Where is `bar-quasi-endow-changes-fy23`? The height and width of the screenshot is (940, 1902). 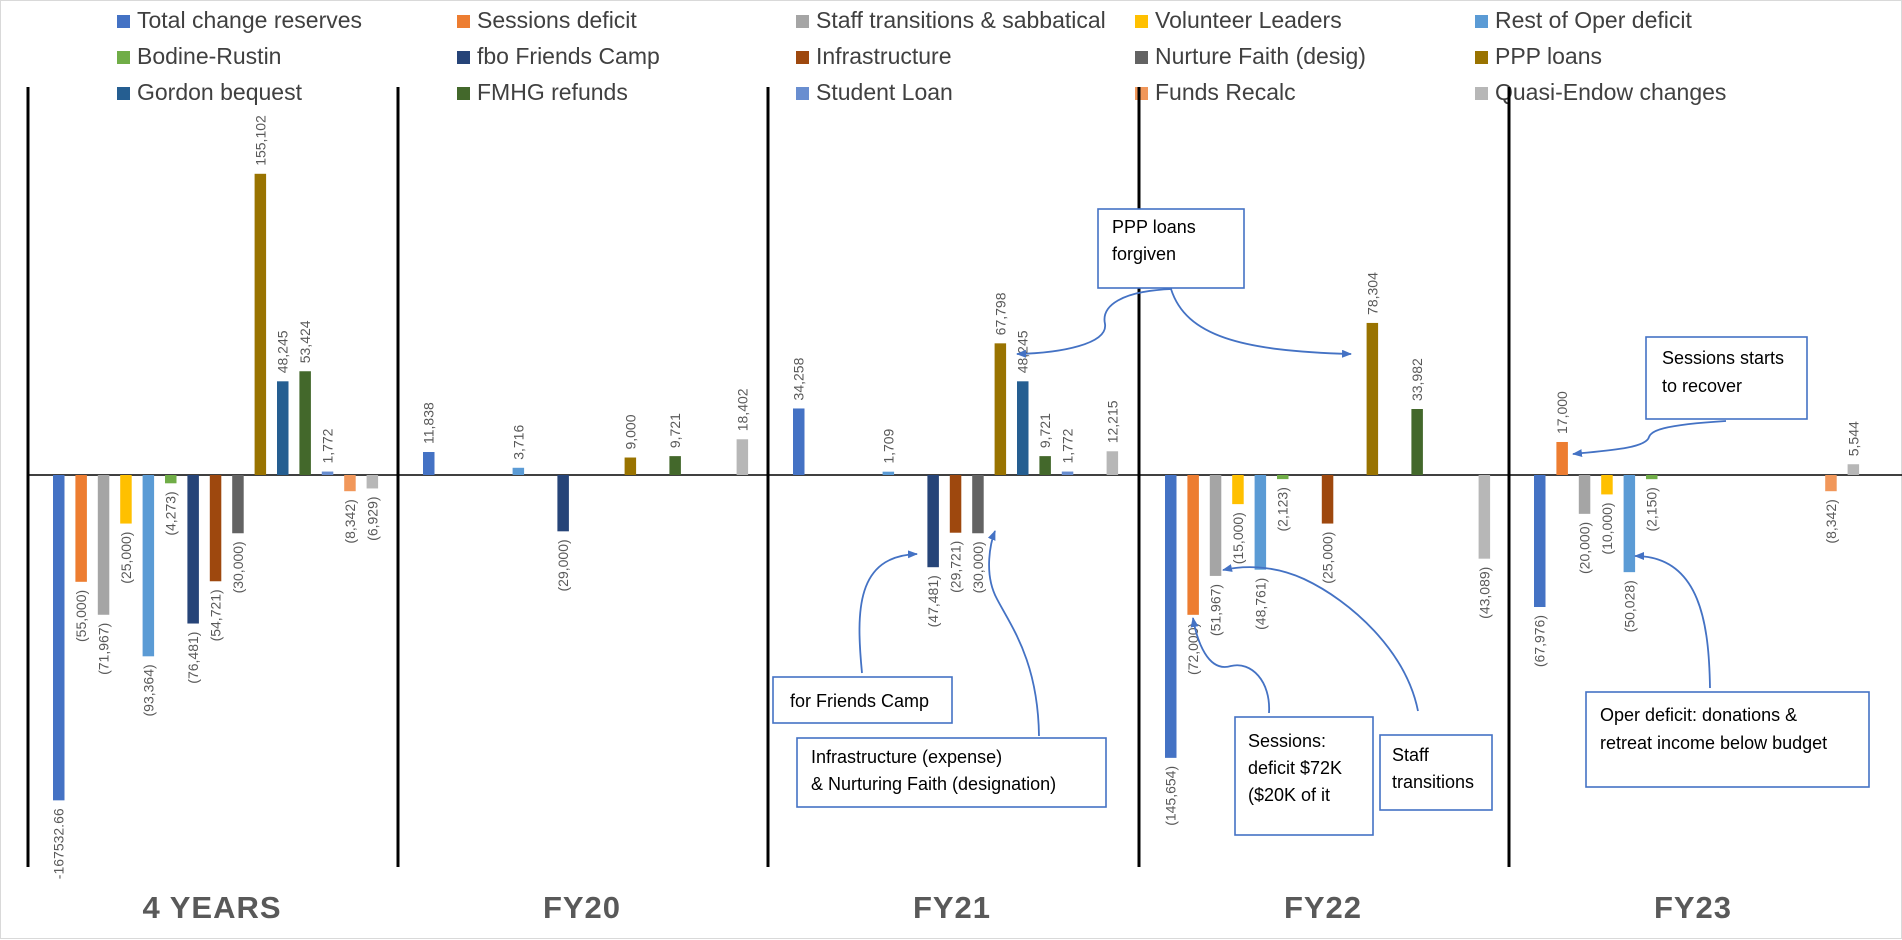
bar-quasi-endow-changes-fy23 is located at coordinates (1853, 469).